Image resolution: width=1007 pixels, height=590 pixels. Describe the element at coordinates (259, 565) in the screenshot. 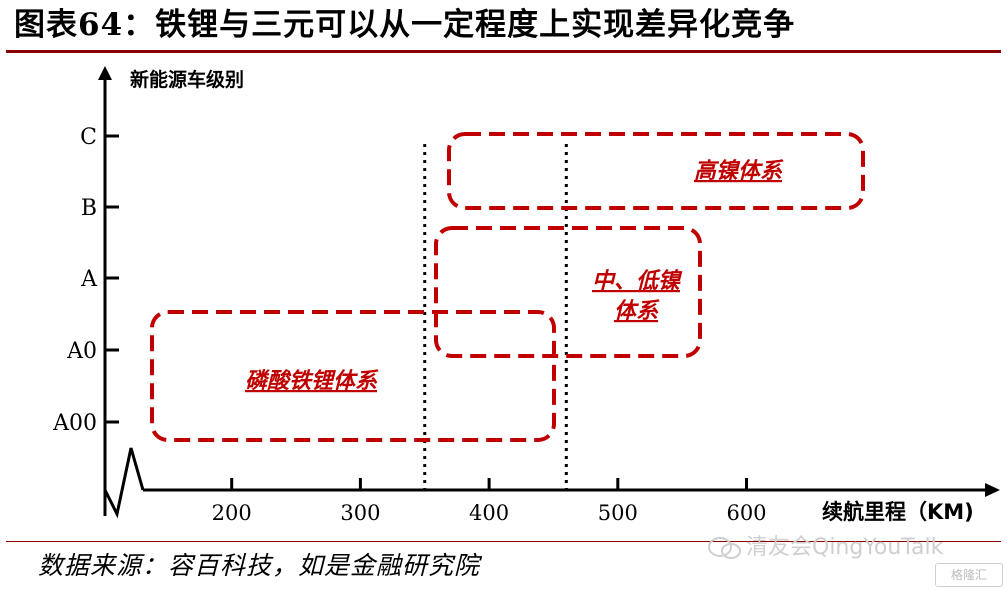

I see `source-note: 数据来源：容百科技，如是金融研究院` at that location.